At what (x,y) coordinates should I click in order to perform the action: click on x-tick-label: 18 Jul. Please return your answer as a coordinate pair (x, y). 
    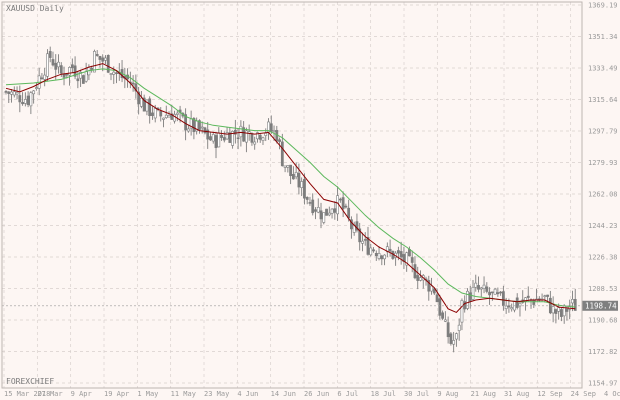
    Looking at the image, I should click on (383, 394).